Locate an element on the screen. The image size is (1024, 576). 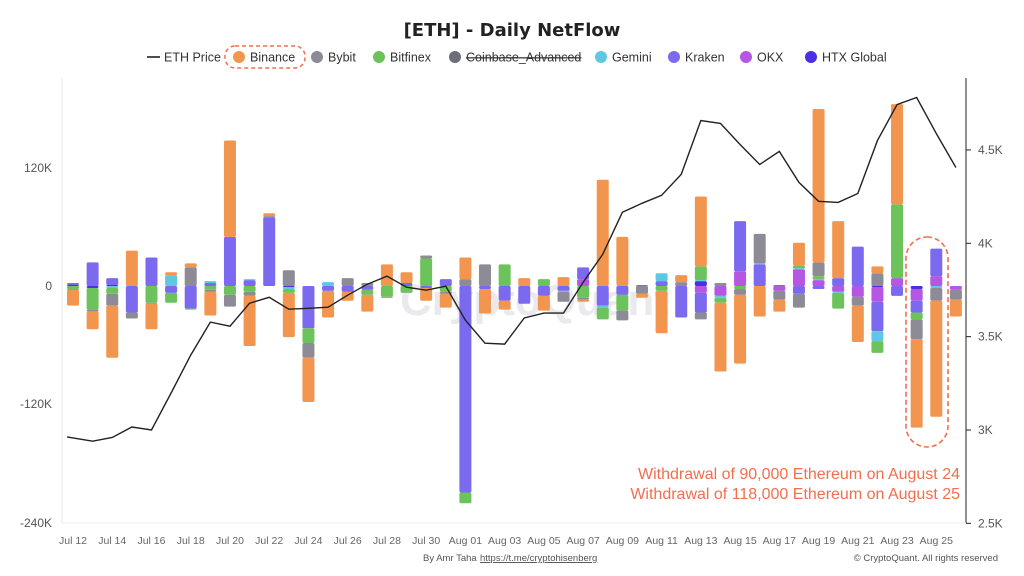
chart-title: [ETH] - Daily NetFlow is located at coordinates (512, 30).